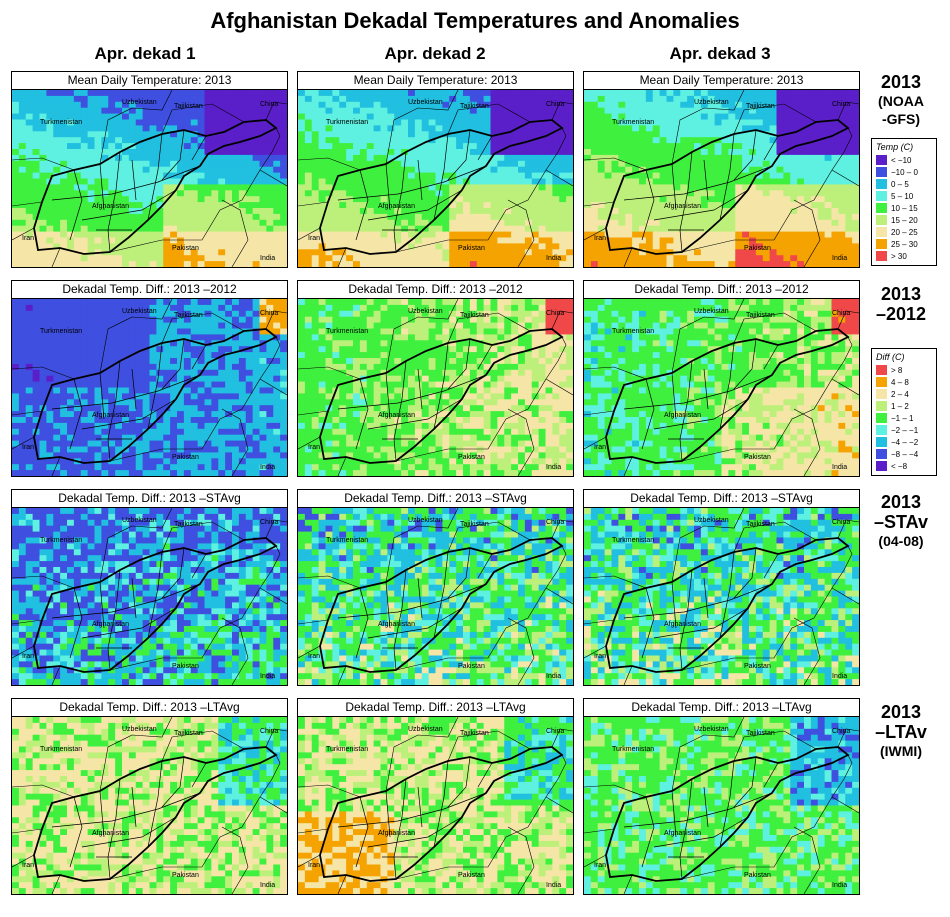  I want to click on difference-legend-item: 2 – 4, so click(904, 394).